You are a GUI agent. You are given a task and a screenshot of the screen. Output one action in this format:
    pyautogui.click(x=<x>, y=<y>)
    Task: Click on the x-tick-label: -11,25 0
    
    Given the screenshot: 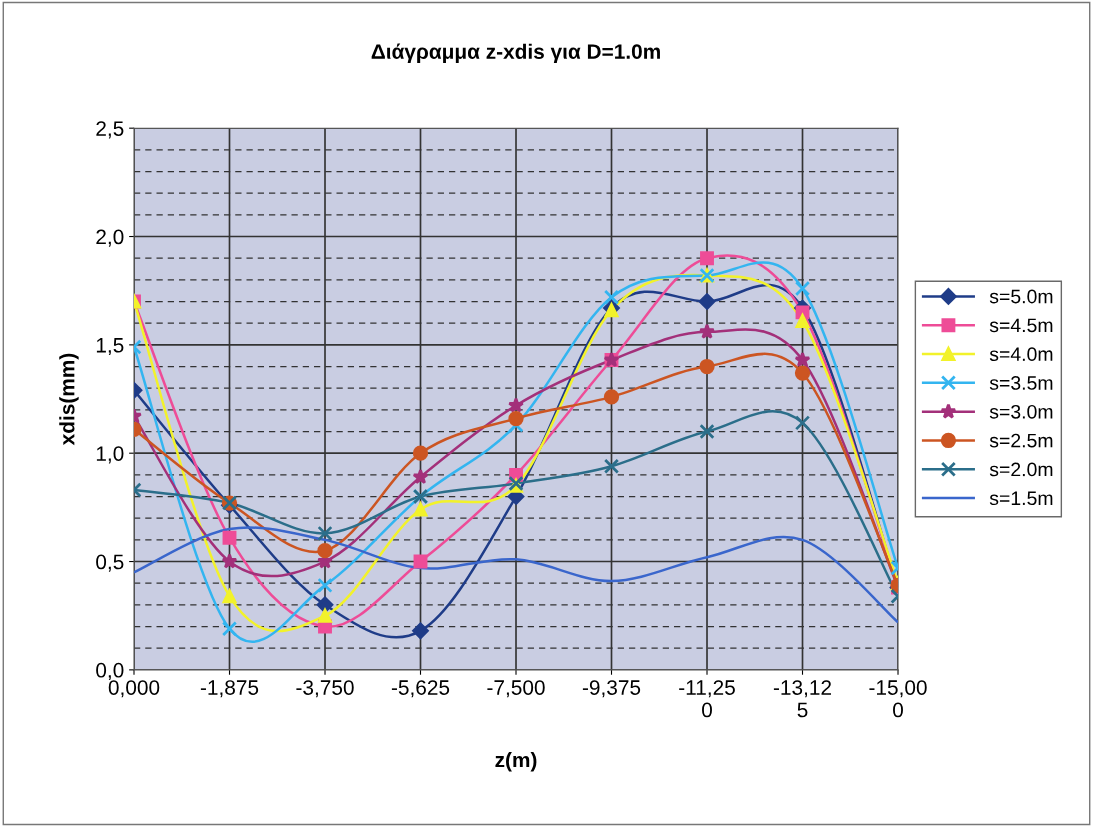 What is the action you would take?
    pyautogui.click(x=707, y=699)
    